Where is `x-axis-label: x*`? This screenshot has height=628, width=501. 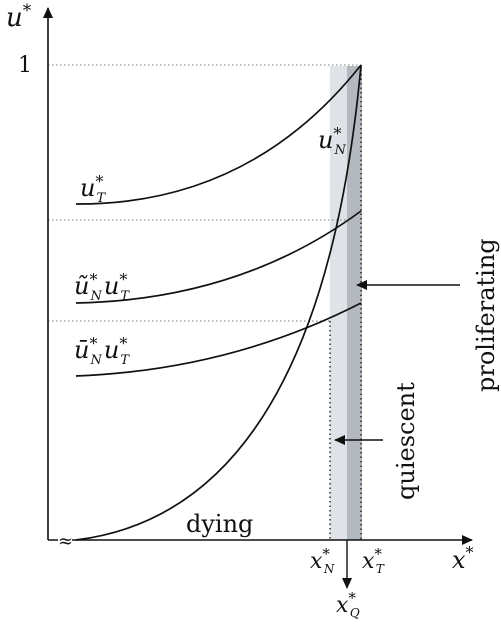
x-axis-label: x* is located at coordinates (463, 558).